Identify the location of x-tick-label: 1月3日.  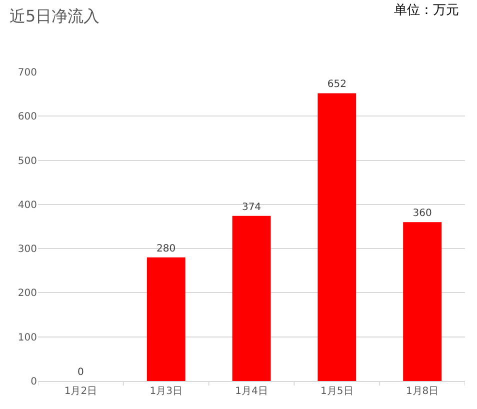
(166, 391).